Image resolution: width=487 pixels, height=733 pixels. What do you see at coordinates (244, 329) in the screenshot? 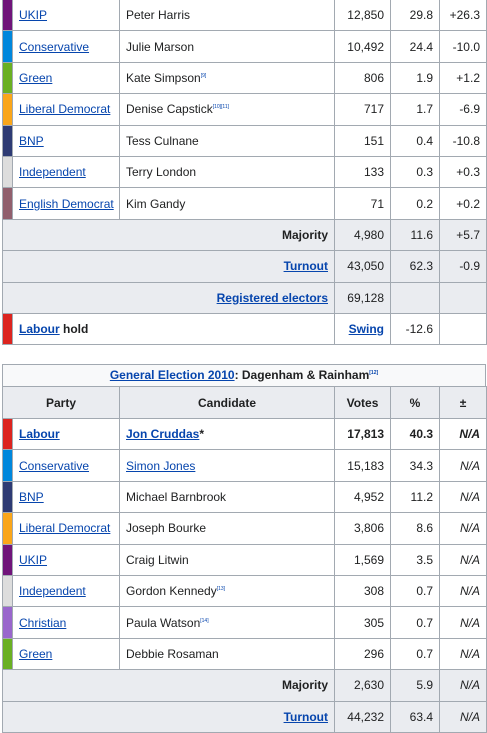
I see `hold-row: Labour hold Swing -12.6` at bounding box center [244, 329].